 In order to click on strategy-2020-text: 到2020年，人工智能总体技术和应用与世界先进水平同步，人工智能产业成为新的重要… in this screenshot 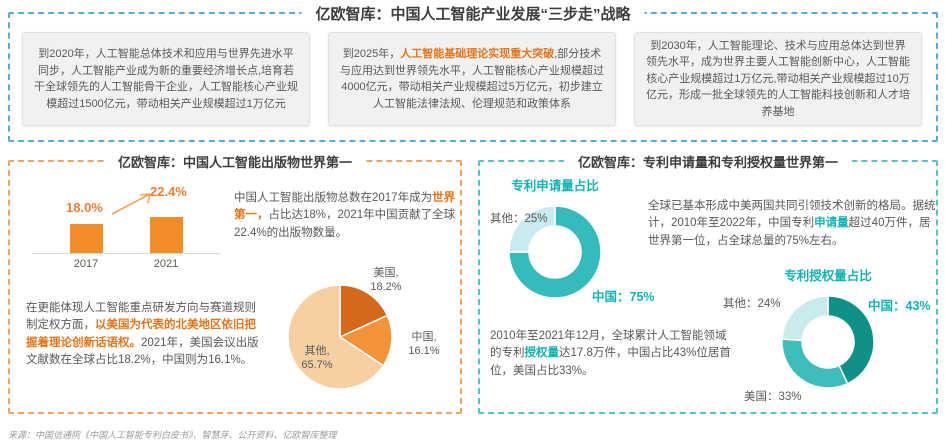, I will do `click(166, 79)`.